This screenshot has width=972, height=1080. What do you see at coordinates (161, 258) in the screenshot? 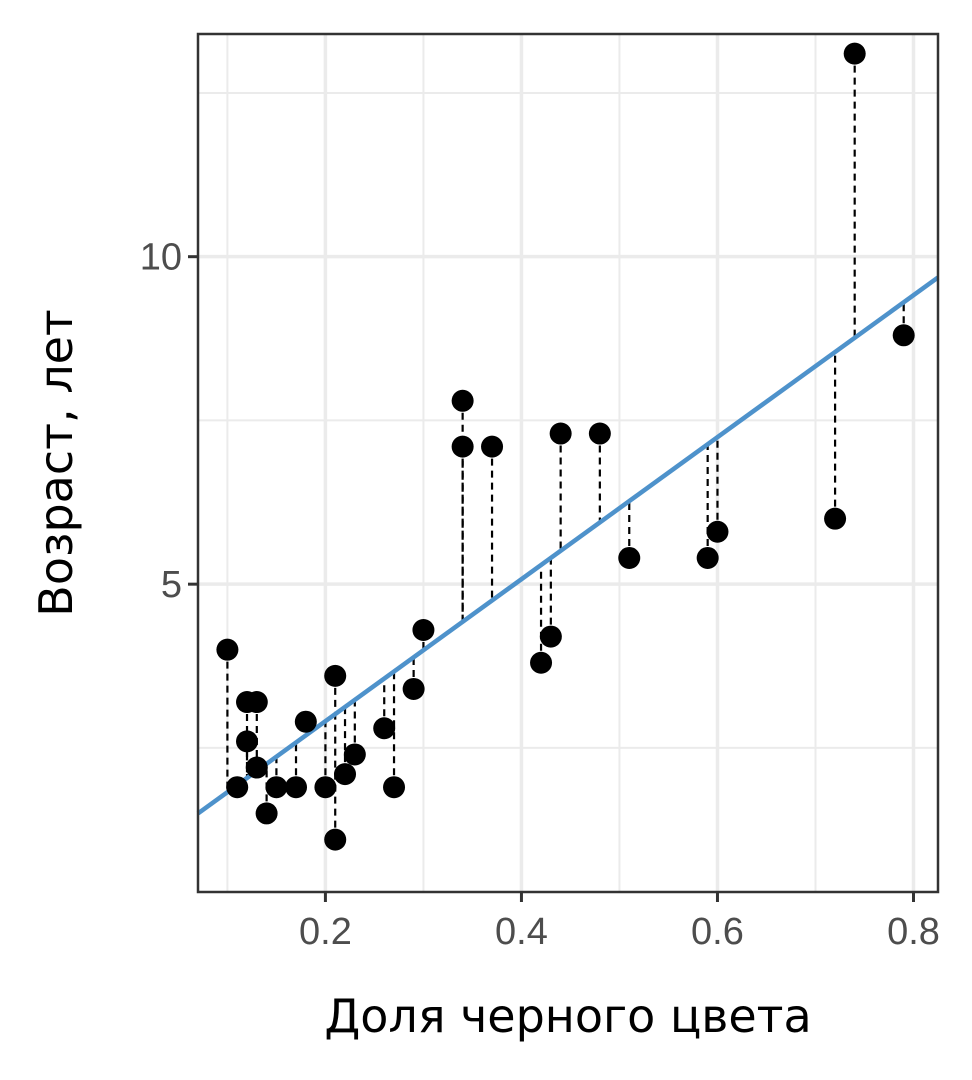
I see `y-tick-label-1: 10` at bounding box center [161, 258].